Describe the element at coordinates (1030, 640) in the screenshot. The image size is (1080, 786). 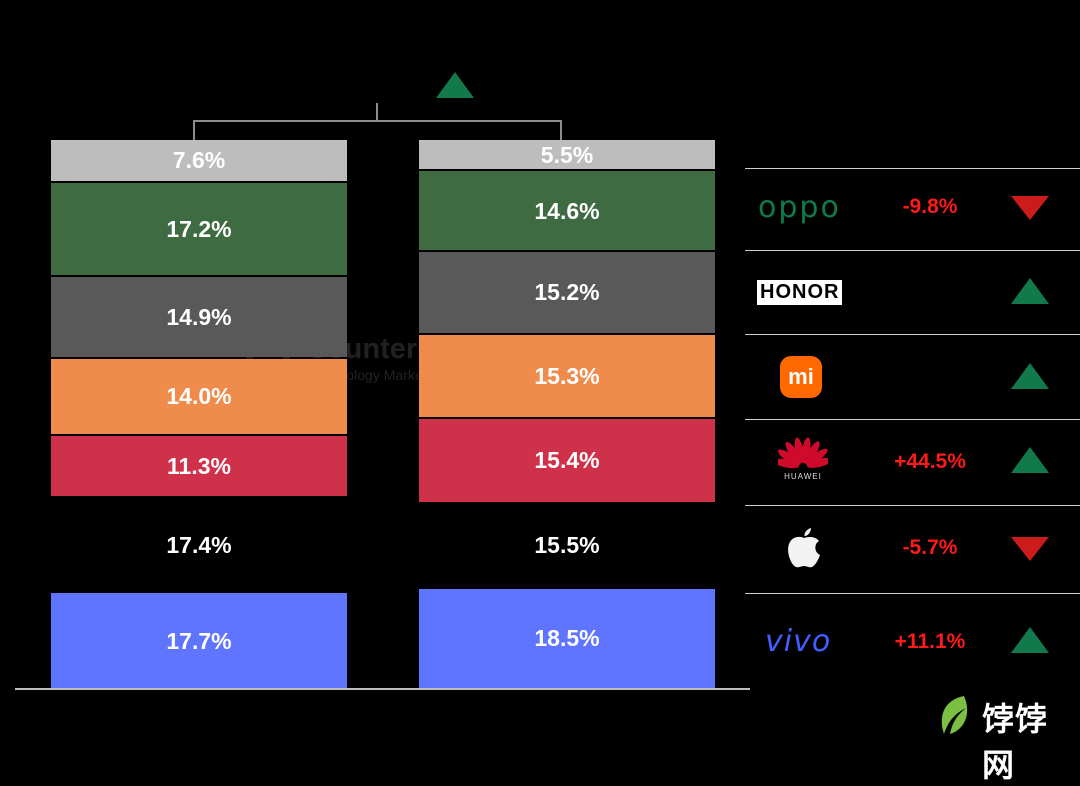
I see `vivo-up-arrow-icon` at that location.